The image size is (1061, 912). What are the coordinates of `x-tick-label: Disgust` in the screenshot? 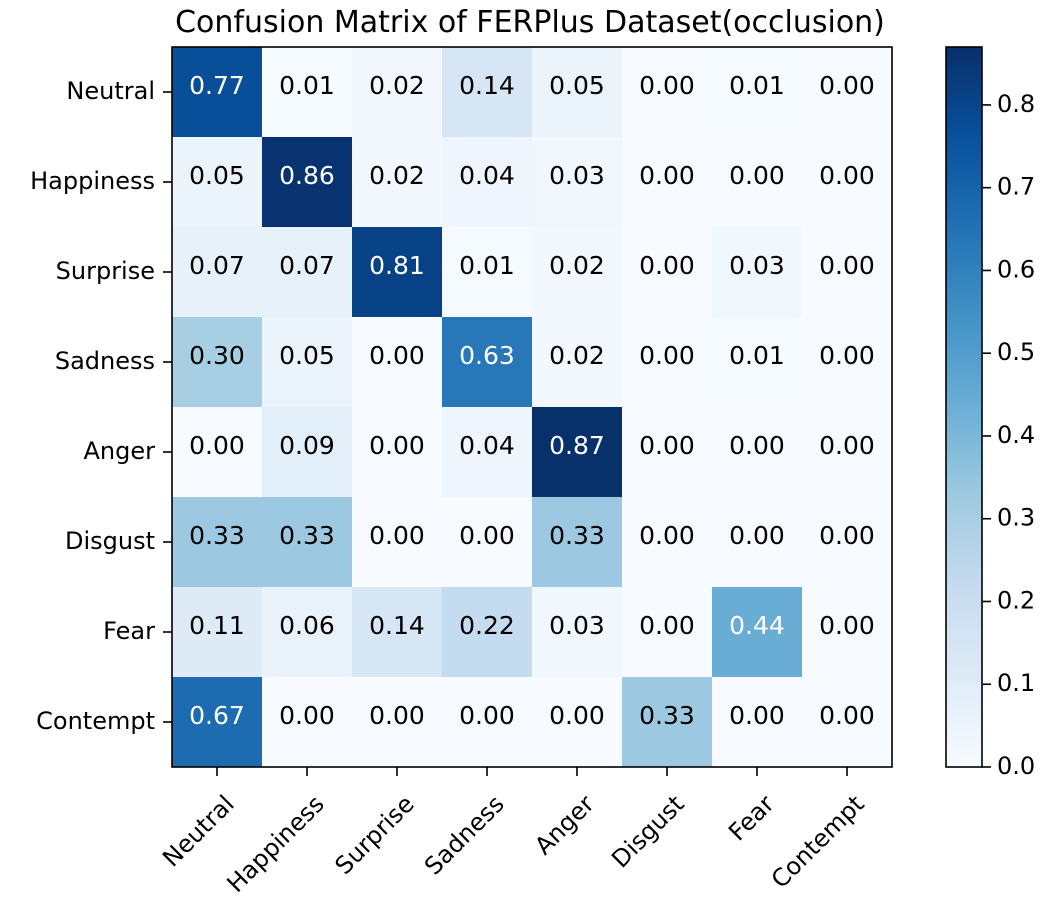 It's located at (647, 831).